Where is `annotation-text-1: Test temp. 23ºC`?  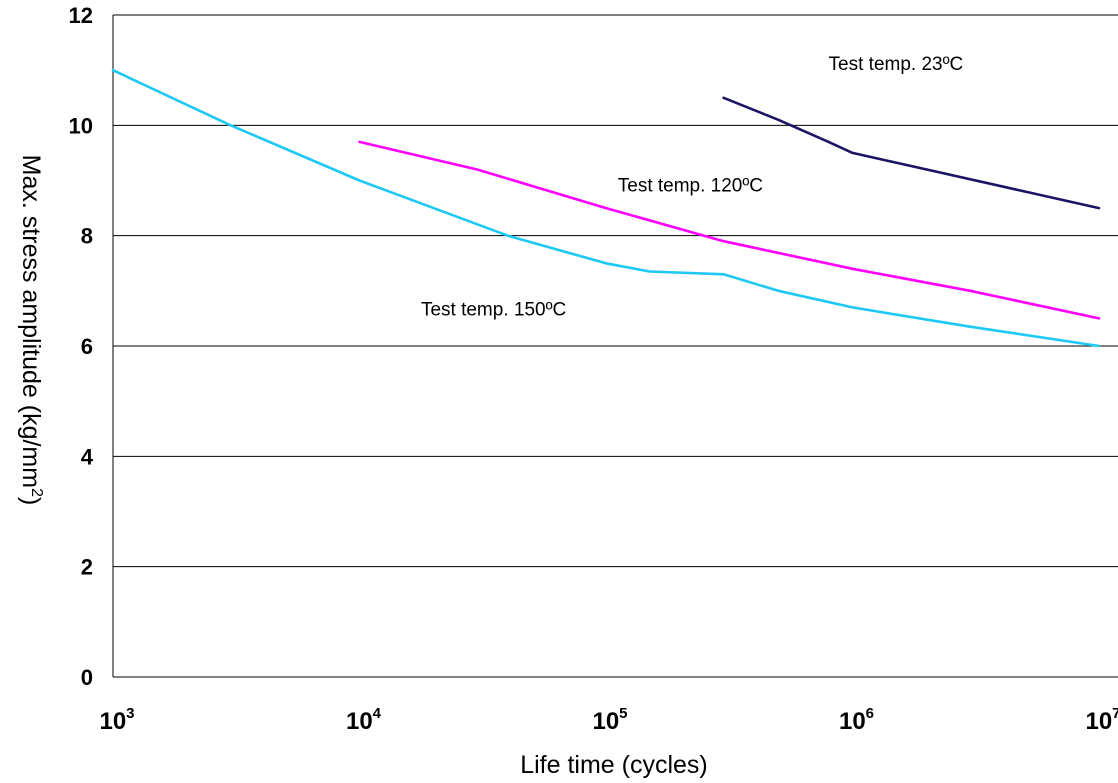 annotation-text-1: Test temp. 23ºC is located at coordinates (896, 64).